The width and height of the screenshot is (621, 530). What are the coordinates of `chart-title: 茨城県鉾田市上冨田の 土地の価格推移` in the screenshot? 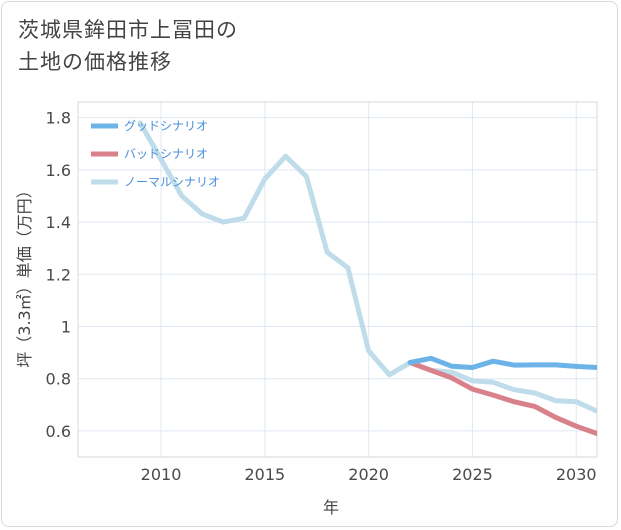 It's located at (128, 46).